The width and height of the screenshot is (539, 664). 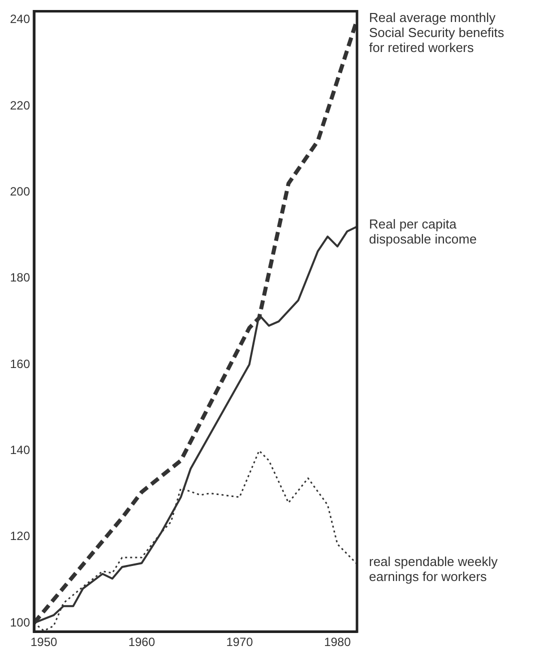 I want to click on series-label: real spendable weekly earnings for workers, so click(x=433, y=569).